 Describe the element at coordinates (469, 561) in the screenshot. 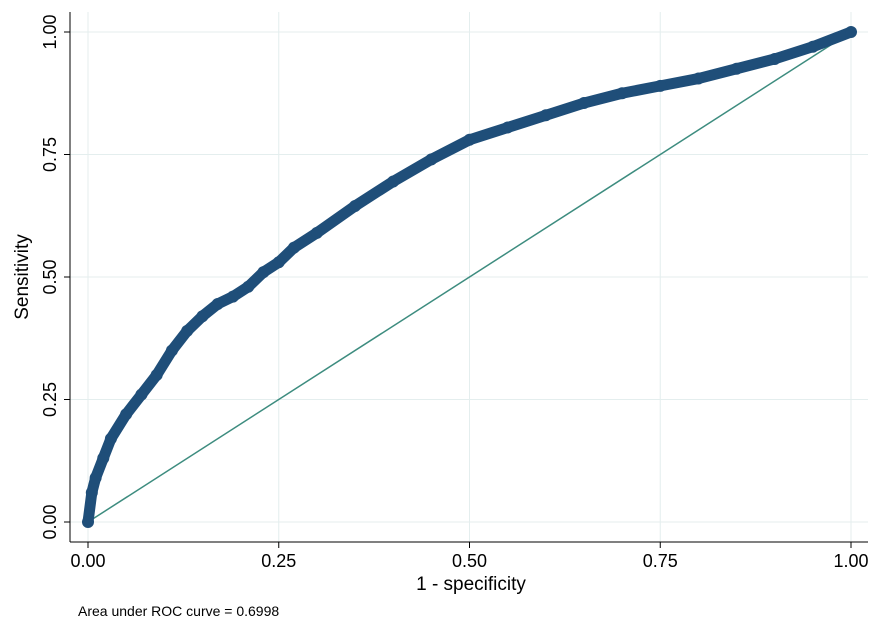

I see `x-tick-label: 0.50` at that location.